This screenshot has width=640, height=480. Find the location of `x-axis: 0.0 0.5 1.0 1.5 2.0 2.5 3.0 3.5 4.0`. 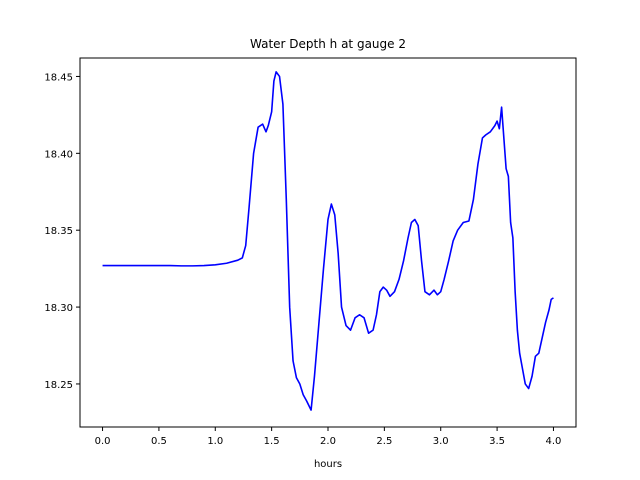

x-axis: 0.0 0.5 1.0 1.5 2.0 2.5 3.0 3.5 4.0 is located at coordinates (328, 437).